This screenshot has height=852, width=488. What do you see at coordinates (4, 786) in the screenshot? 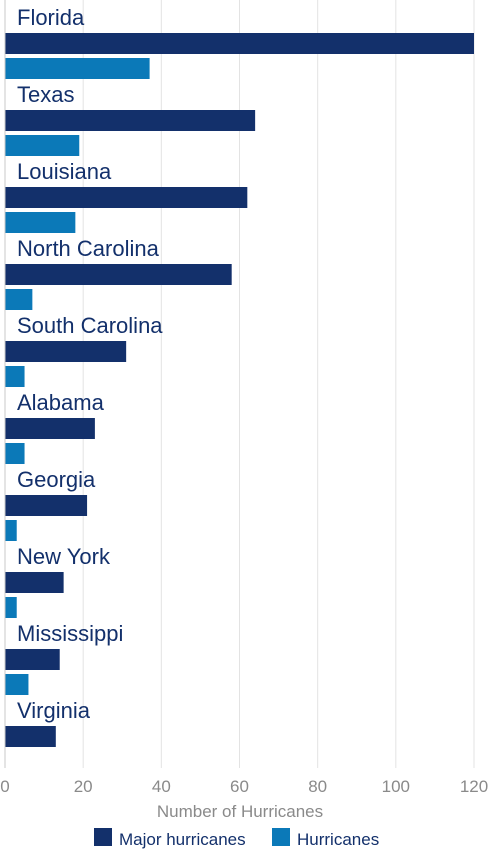
I see `x-tick-label-0: 0` at bounding box center [4, 786].